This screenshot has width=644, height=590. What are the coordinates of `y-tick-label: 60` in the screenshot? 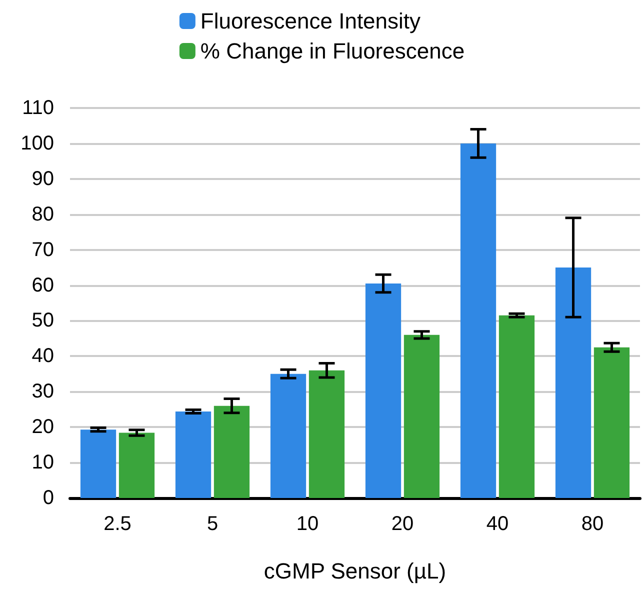 It's located at (43, 285).